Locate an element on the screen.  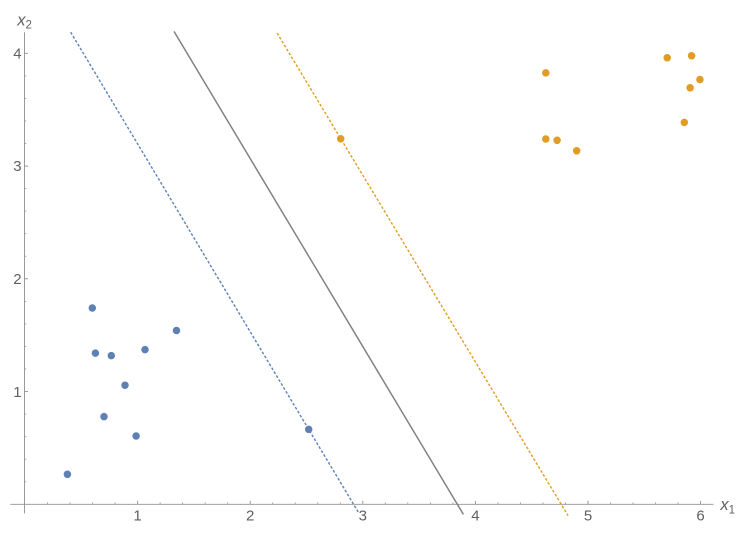
svg-text: 5 is located at coordinates (588, 515).